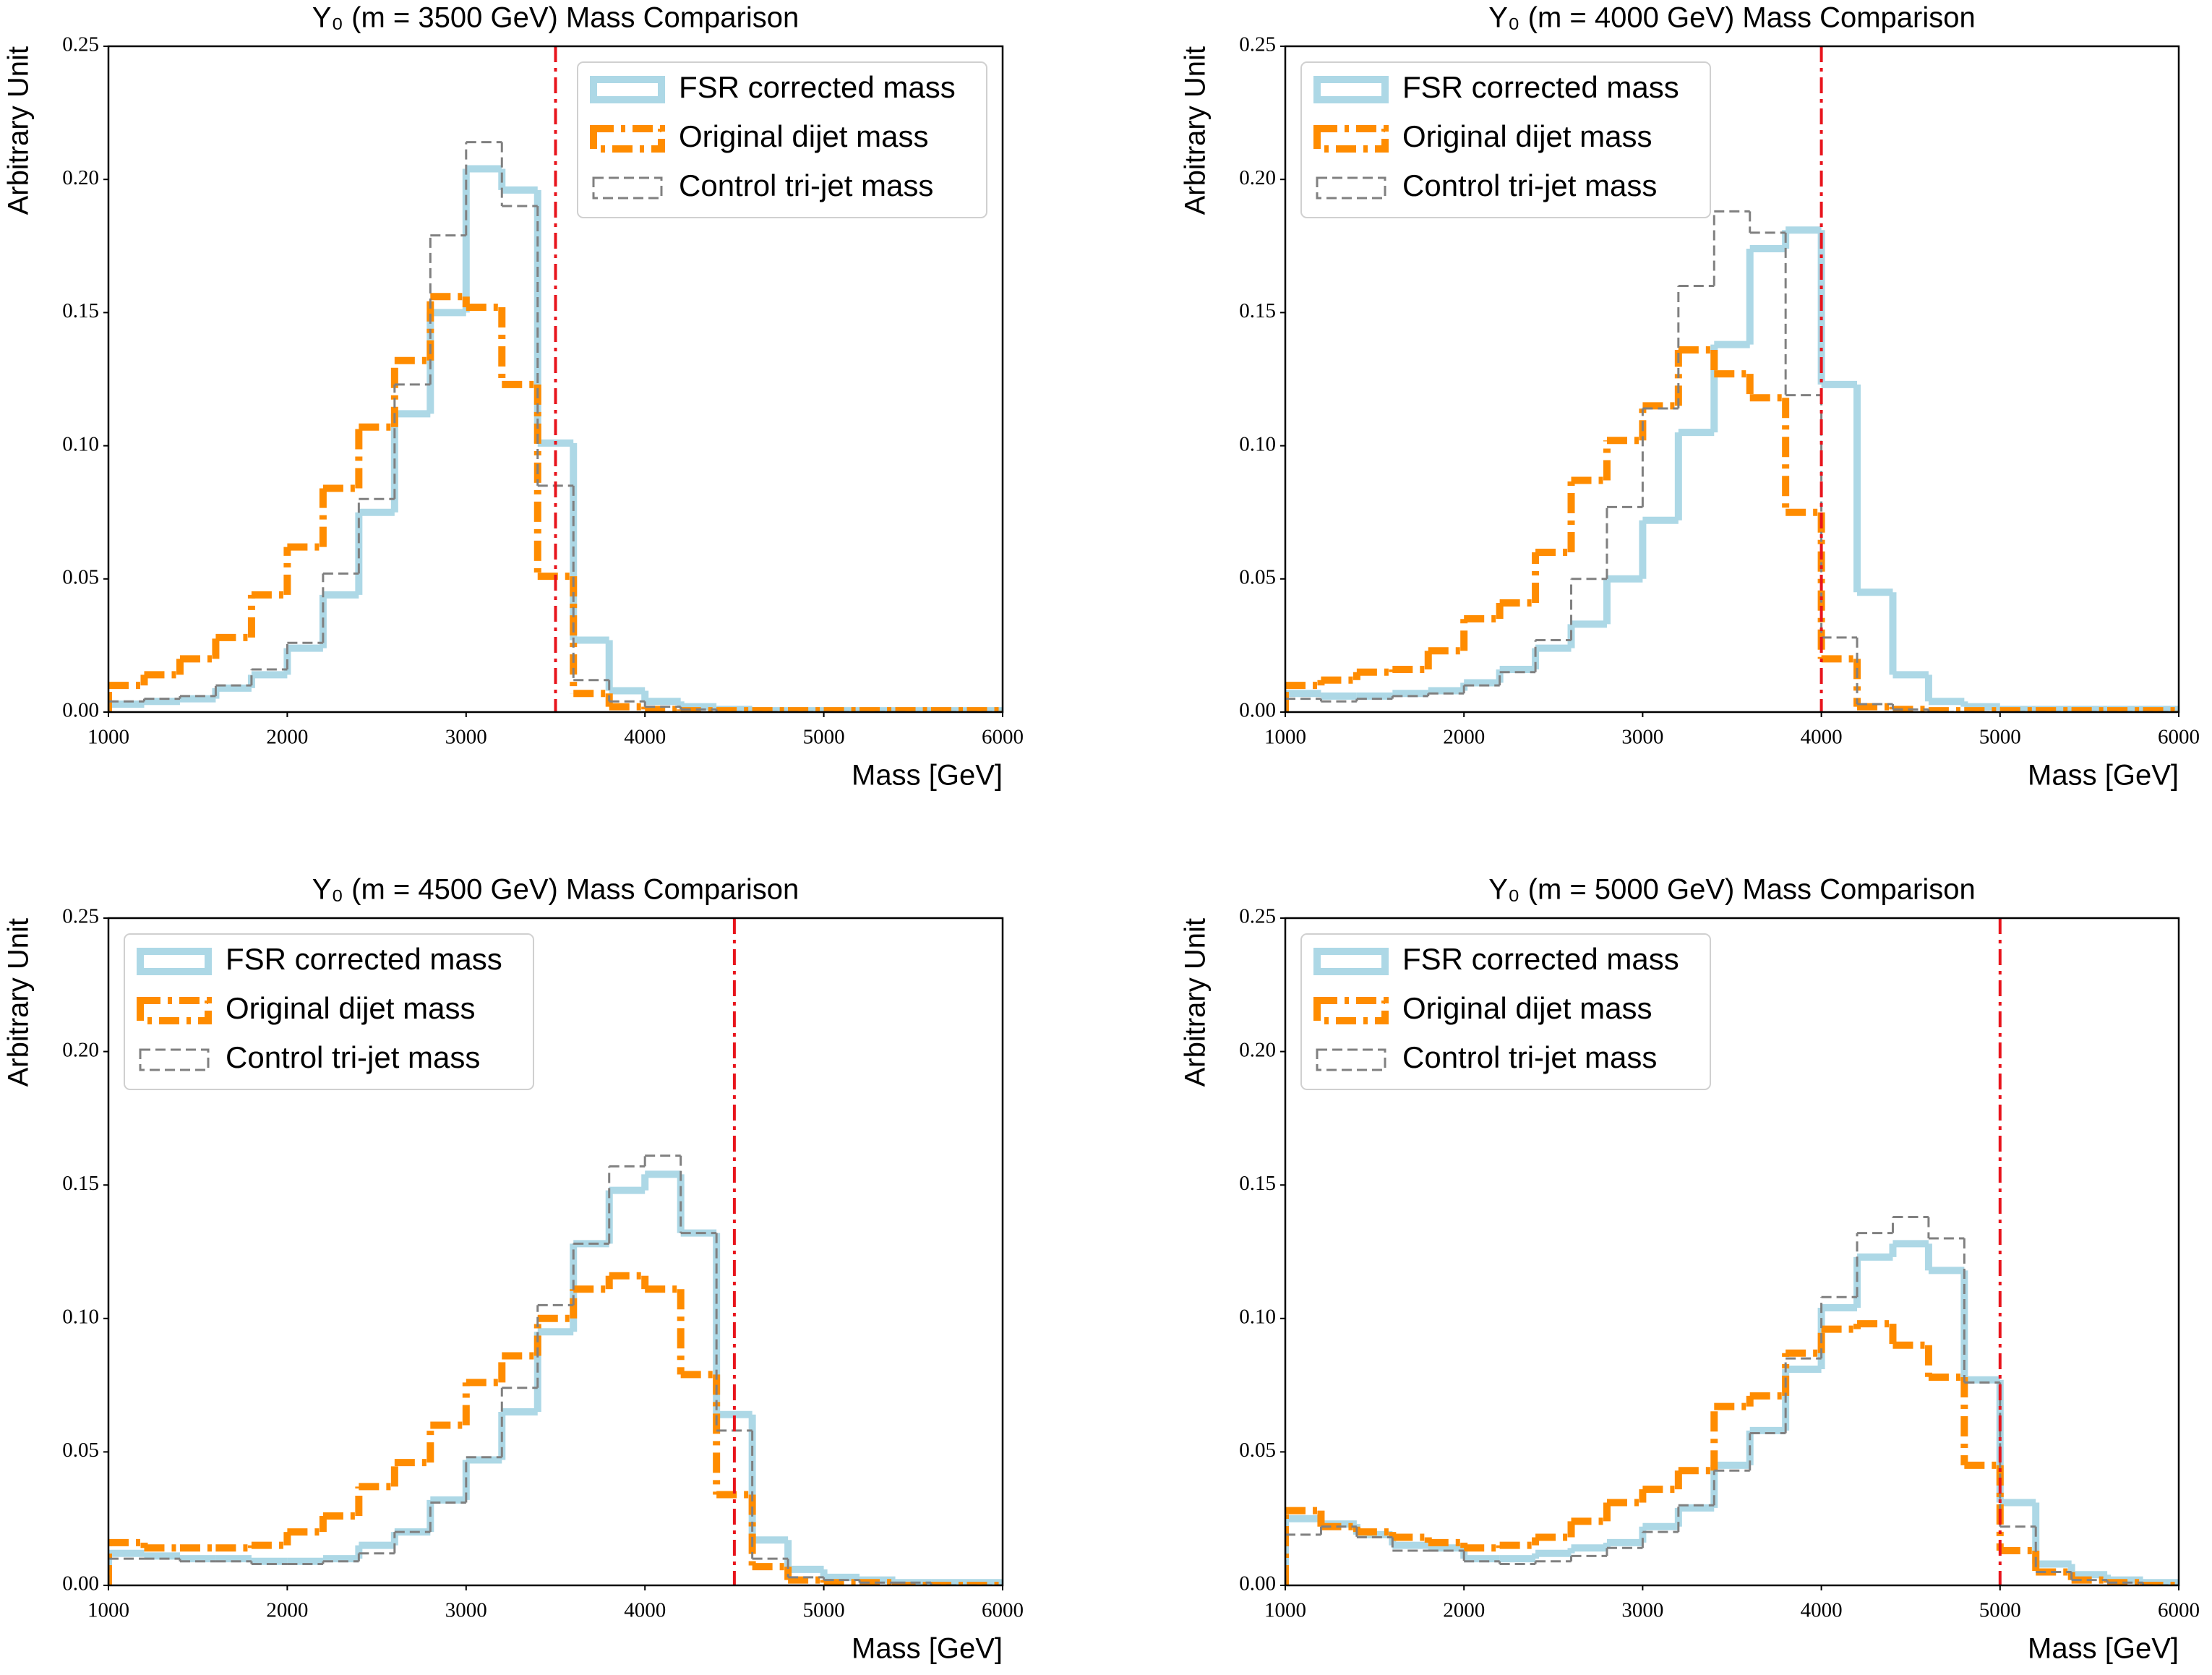 Image resolution: width=2212 pixels, height=1675 pixels. I want to click on chart-title: Y₀ (m = 3500 GeV) Mass Comparison, so click(556, 18).